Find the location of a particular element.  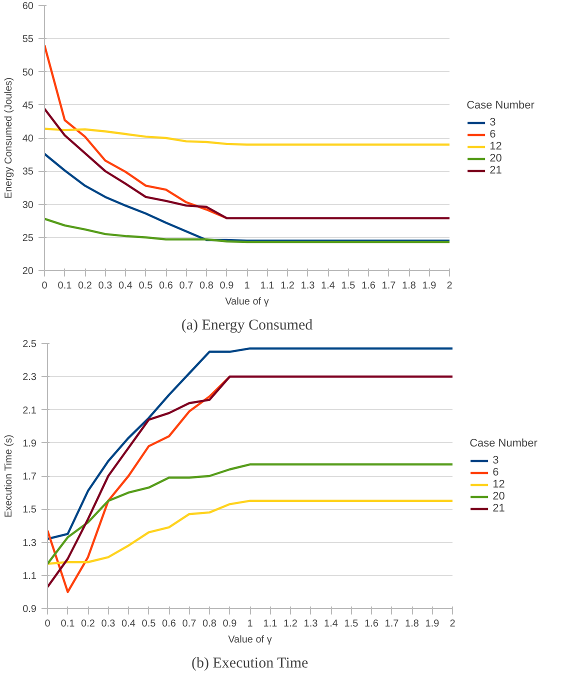

y-tick-label: 55 is located at coordinates (28, 40).